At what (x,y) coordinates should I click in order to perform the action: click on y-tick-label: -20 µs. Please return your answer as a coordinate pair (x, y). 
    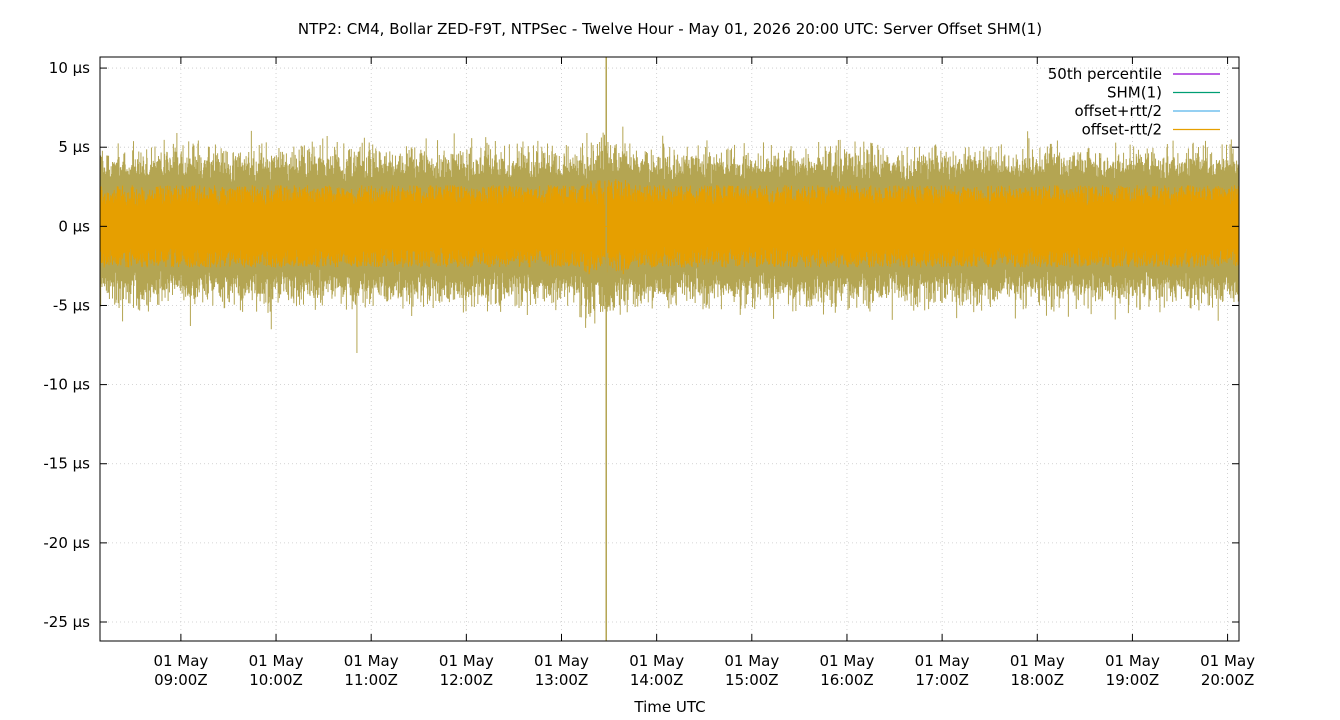
    Looking at the image, I should click on (66, 543).